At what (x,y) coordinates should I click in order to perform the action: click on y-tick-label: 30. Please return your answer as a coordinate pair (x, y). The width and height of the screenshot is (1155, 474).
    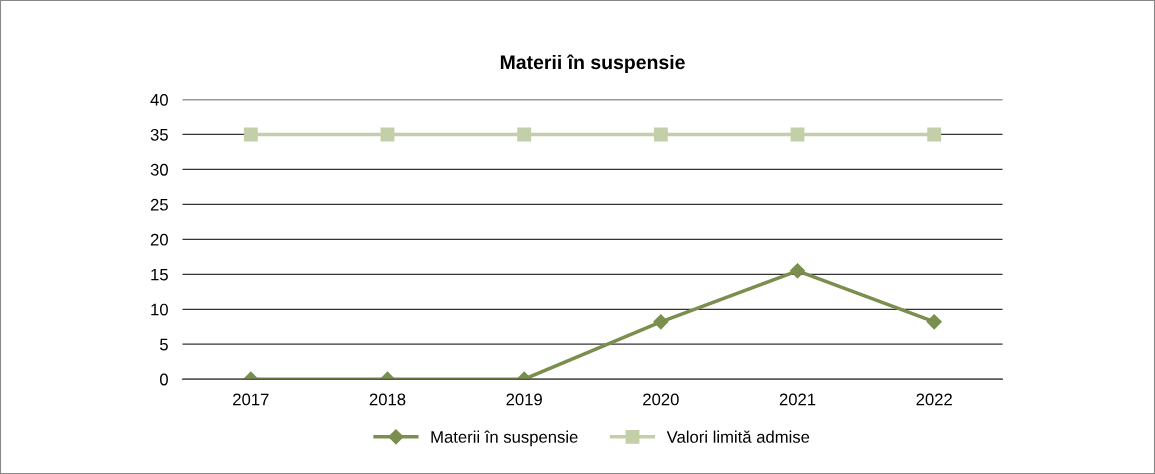
    Looking at the image, I should click on (159, 169).